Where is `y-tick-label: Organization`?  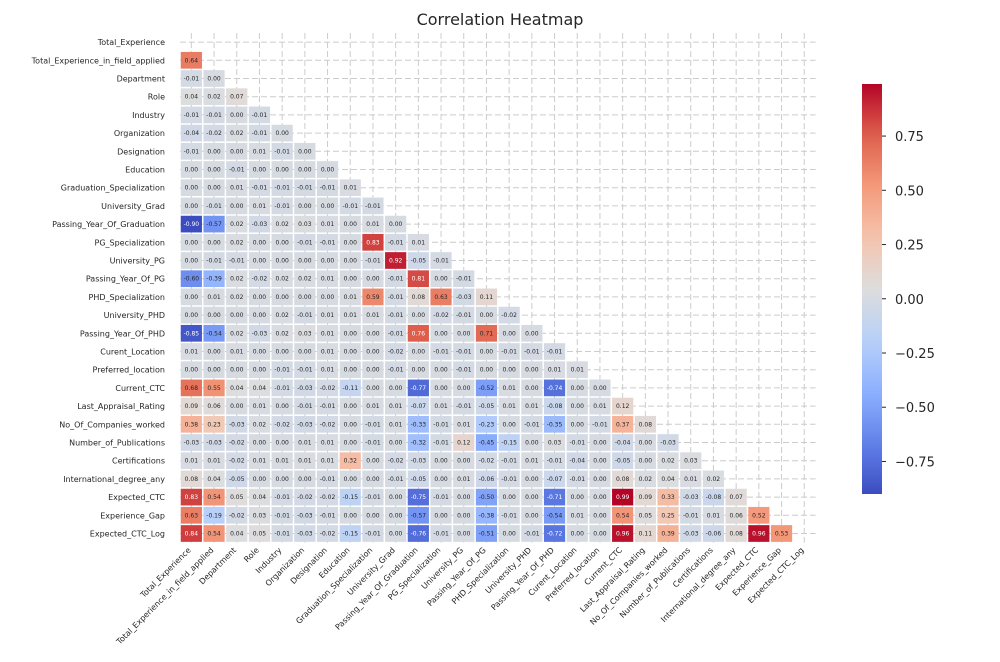 y-tick-label: Organization is located at coordinates (139, 133).